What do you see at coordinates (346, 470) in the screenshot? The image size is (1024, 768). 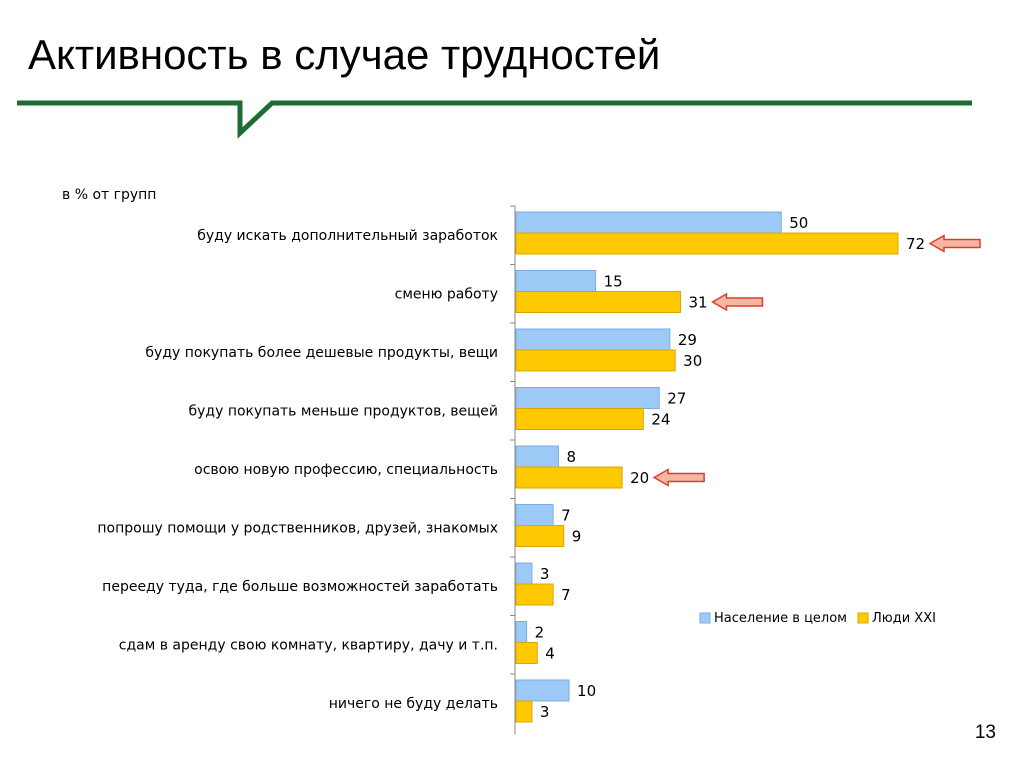 I see `category-label: освою новую профессию, специальность` at bounding box center [346, 470].